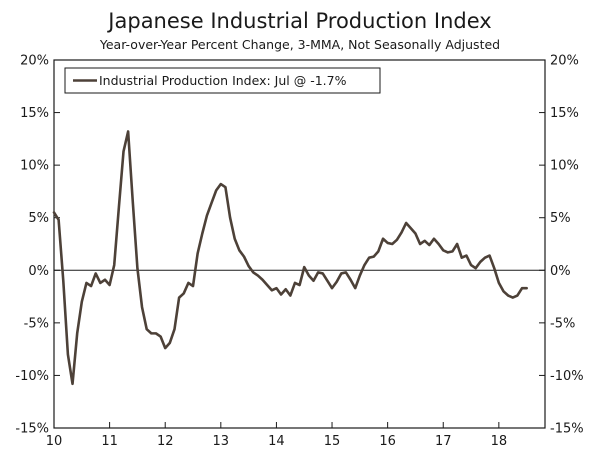 The width and height of the screenshot is (600, 457). Describe the element at coordinates (564, 166) in the screenshot. I see `y-tick-label-right: 10%` at that location.